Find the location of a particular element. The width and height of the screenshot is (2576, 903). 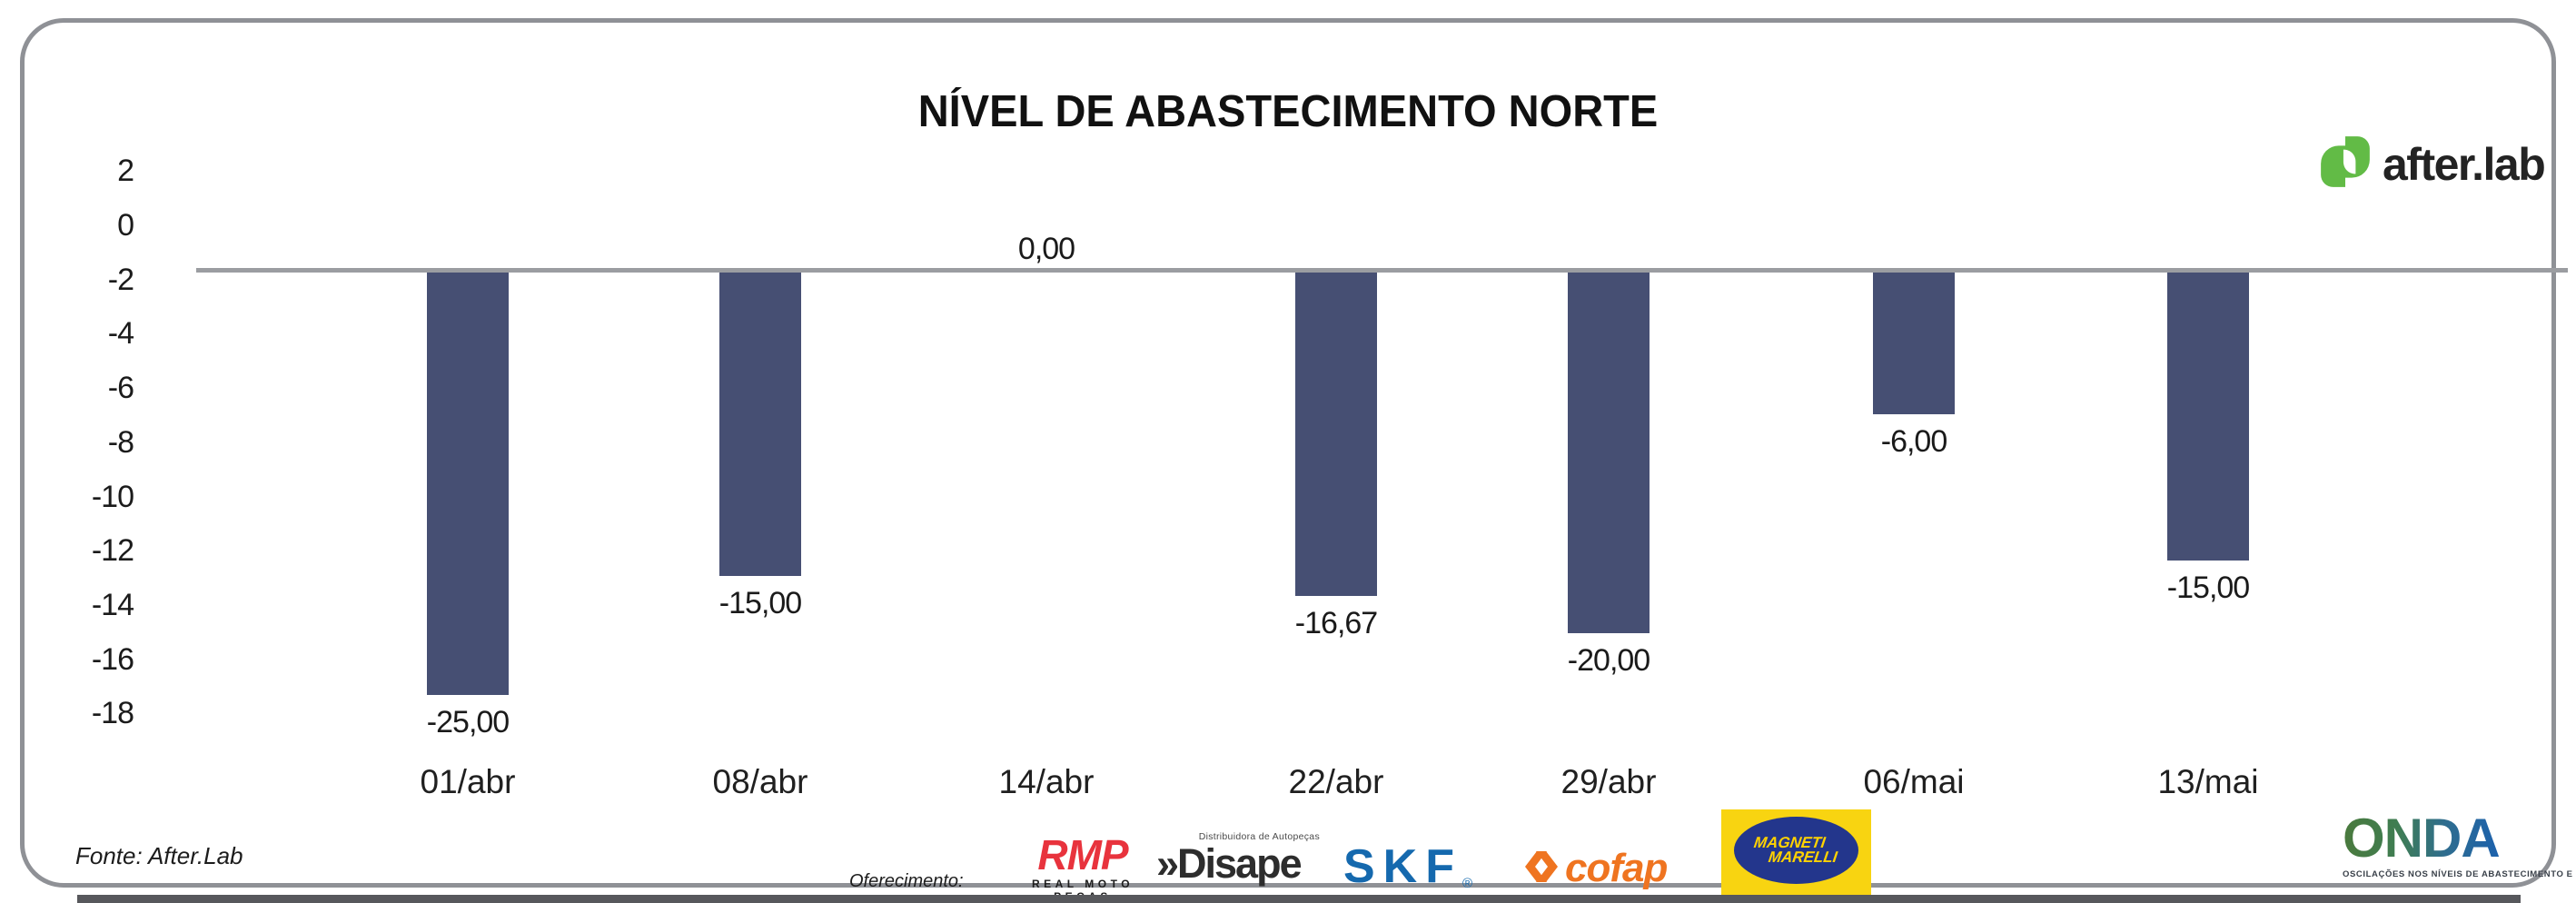

y-tick-label: -16 is located at coordinates (112, 659).